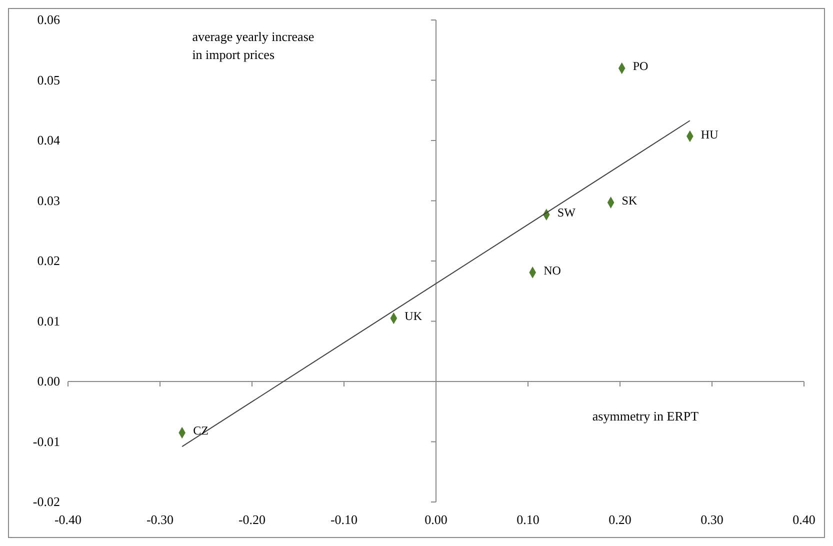 The image size is (833, 546). I want to click on x-tick-label: 0.10, so click(528, 519).